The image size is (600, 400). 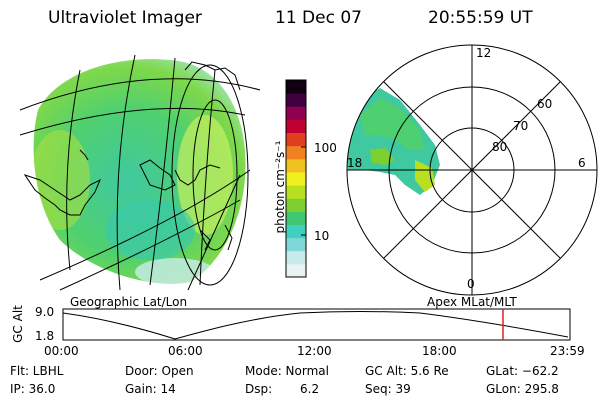 What do you see at coordinates (522, 371) in the screenshot?
I see `footer-glat: GLat: −62.2` at bounding box center [522, 371].